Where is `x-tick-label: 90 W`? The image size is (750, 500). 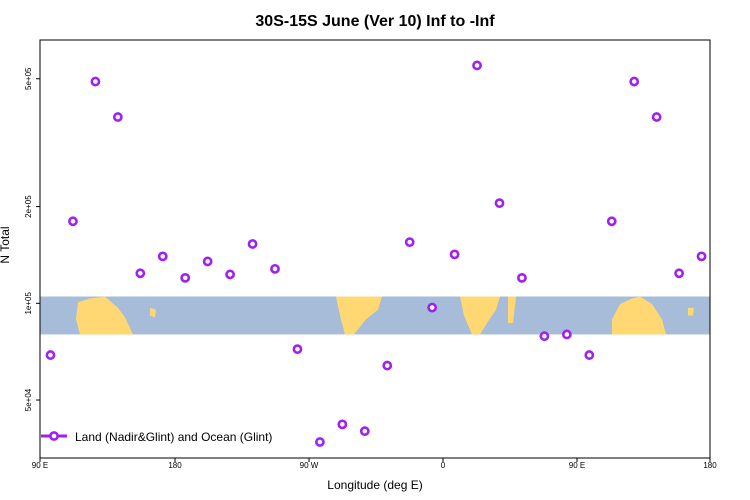
x-tick-label: 90 W is located at coordinates (309, 465).